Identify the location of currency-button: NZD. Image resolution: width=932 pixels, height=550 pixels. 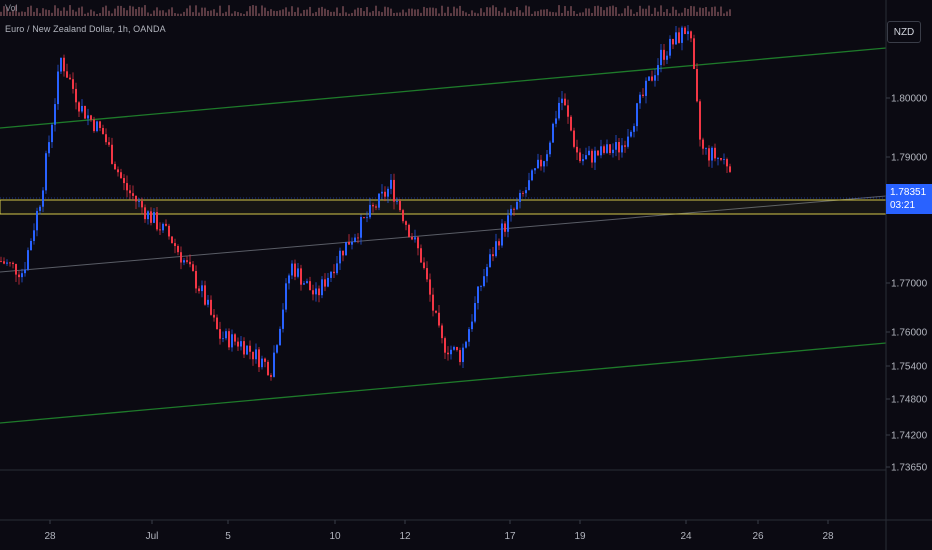
(904, 32).